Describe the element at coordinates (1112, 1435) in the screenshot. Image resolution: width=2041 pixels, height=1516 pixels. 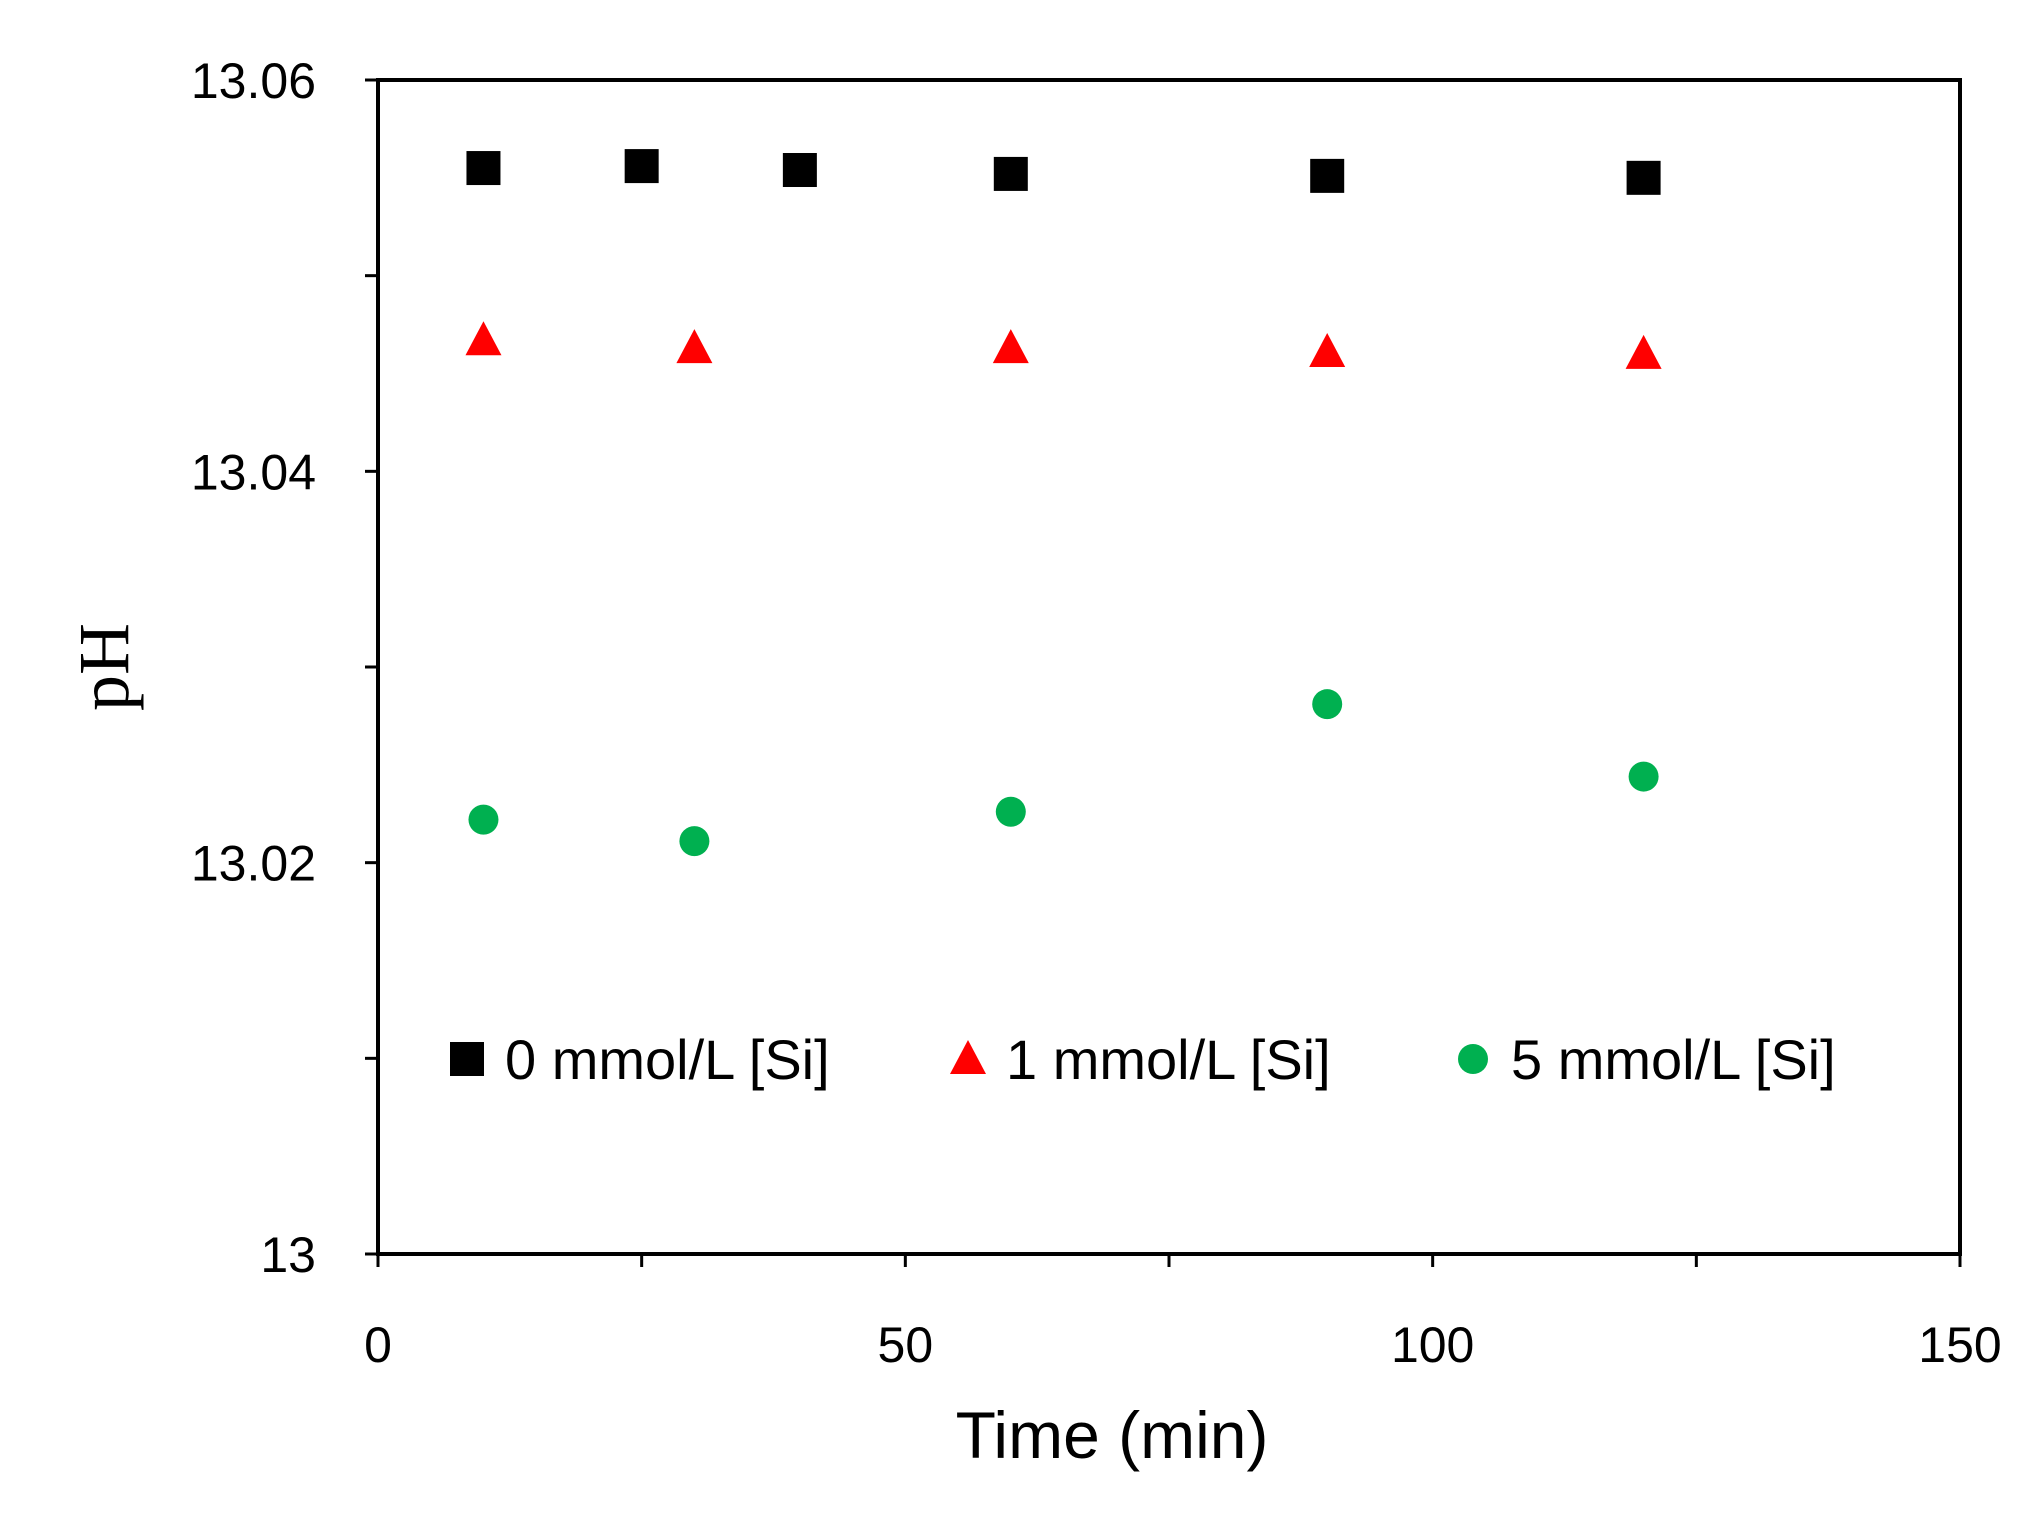
I see `x-axis-title: Time (min)` at that location.